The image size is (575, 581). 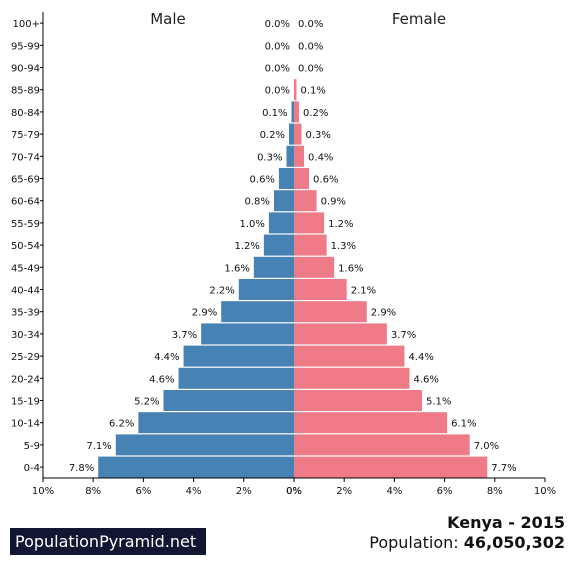 What do you see at coordinates (25, 113) in the screenshot?
I see `age-tick-label: 80-84` at bounding box center [25, 113].